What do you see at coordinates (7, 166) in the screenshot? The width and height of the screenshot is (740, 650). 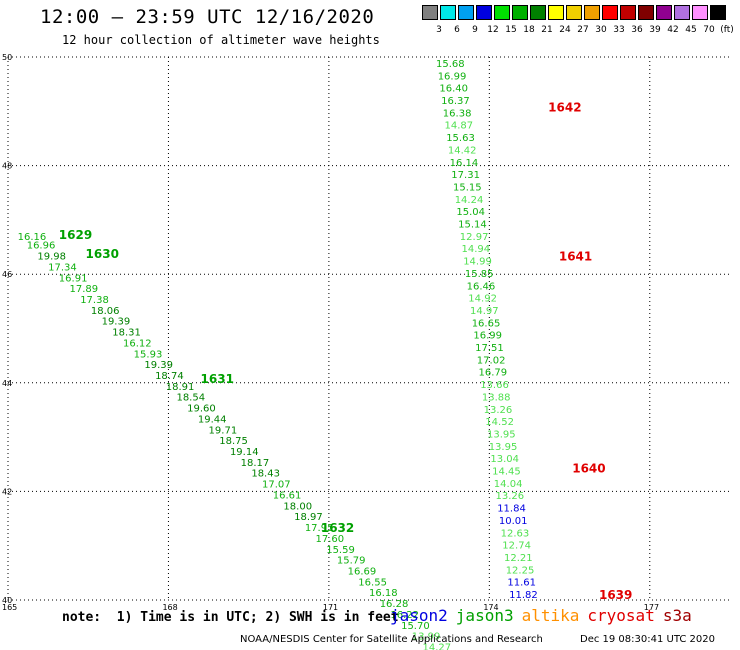 I see `y-tick-label: 48` at bounding box center [7, 166].